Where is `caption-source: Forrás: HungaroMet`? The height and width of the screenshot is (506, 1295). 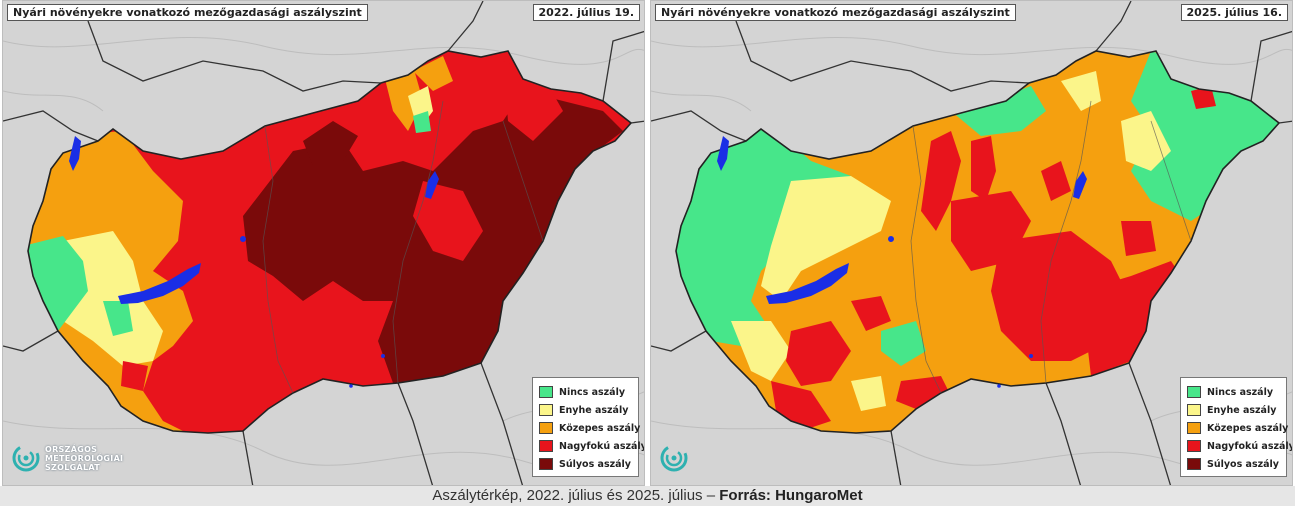
caption-source: Forrás: HungaroMet is located at coordinates (791, 495).